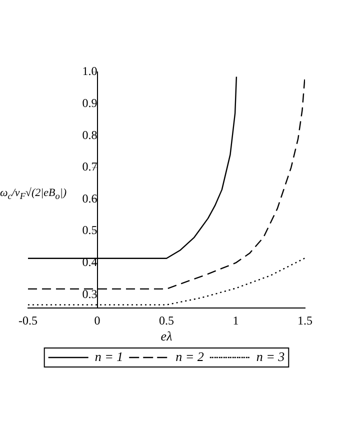  What do you see at coordinates (109, 356) in the screenshot?
I see `legend-label: n = 1` at bounding box center [109, 356].